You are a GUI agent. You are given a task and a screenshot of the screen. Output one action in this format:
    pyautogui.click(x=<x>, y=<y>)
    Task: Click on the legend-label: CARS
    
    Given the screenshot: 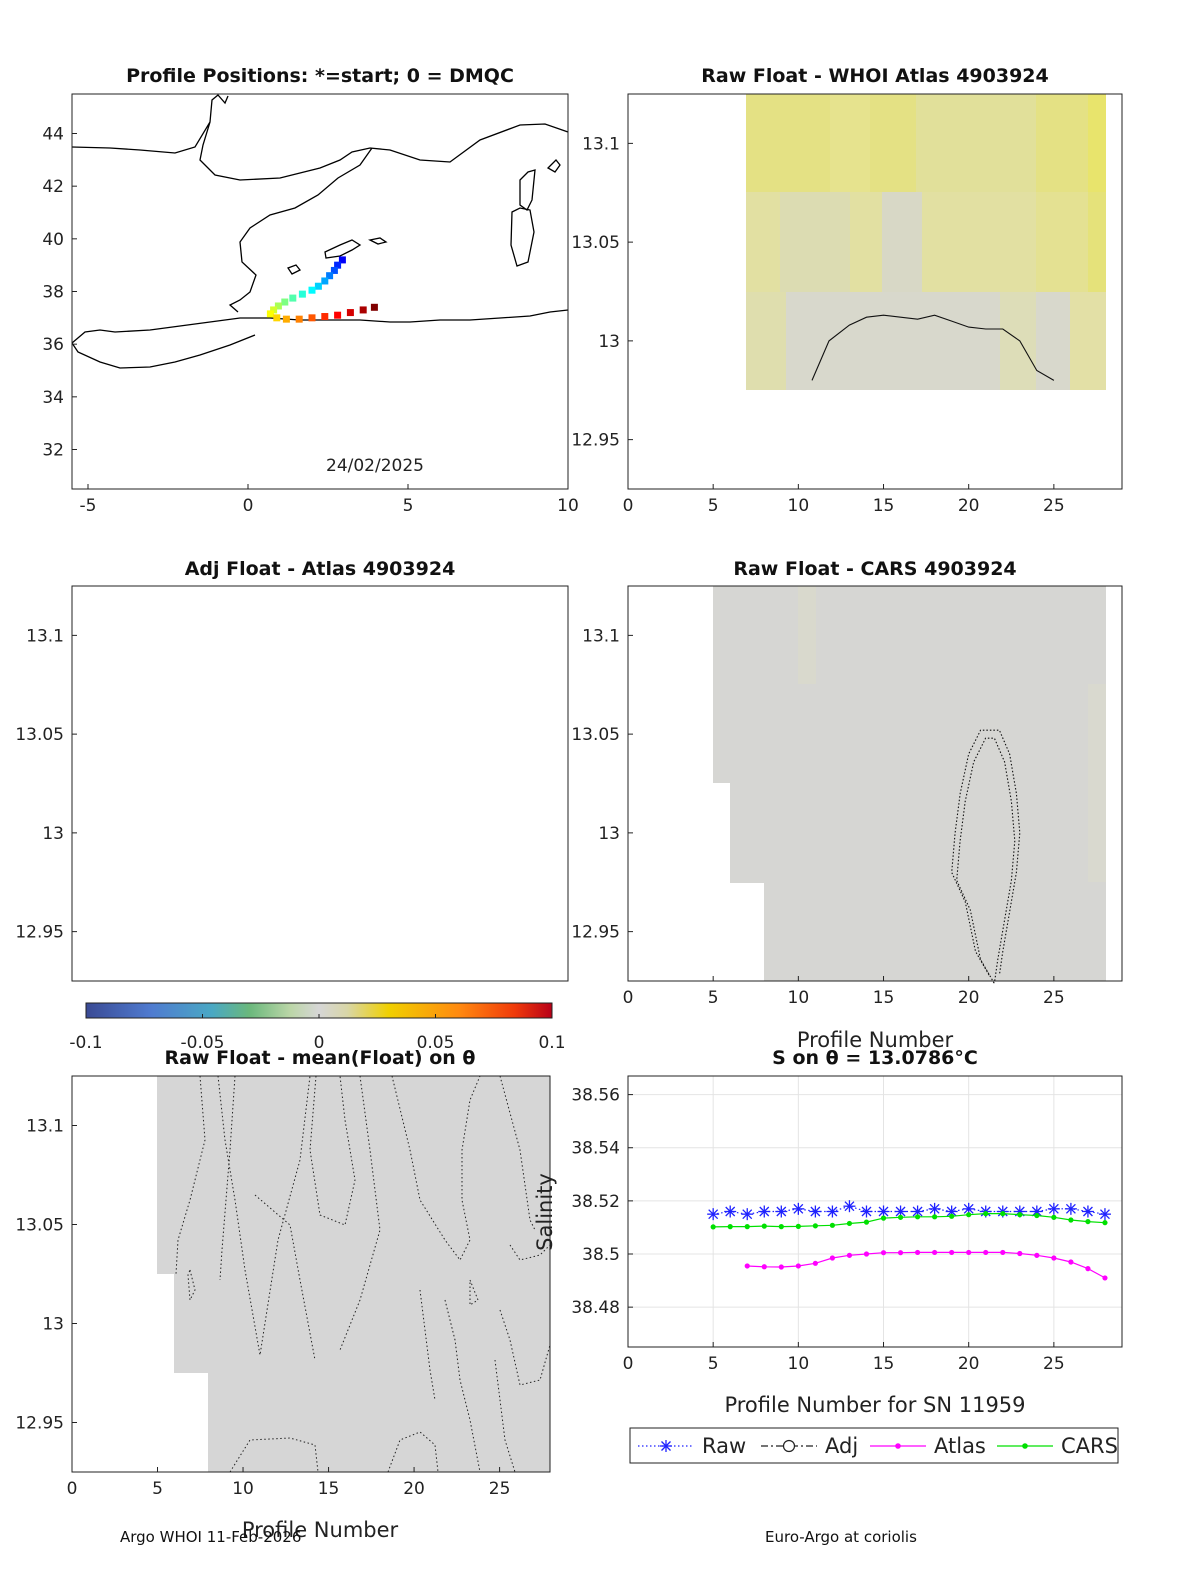 What is the action you would take?
    pyautogui.click(x=1089, y=1446)
    